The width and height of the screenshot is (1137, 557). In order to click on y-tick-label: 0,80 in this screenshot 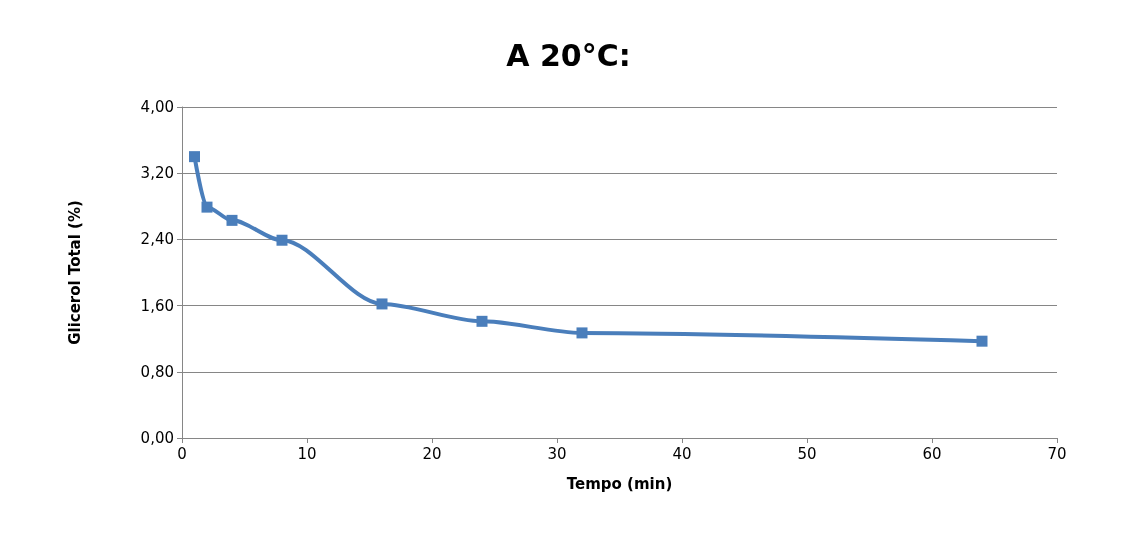, I will do `click(157, 371)`.